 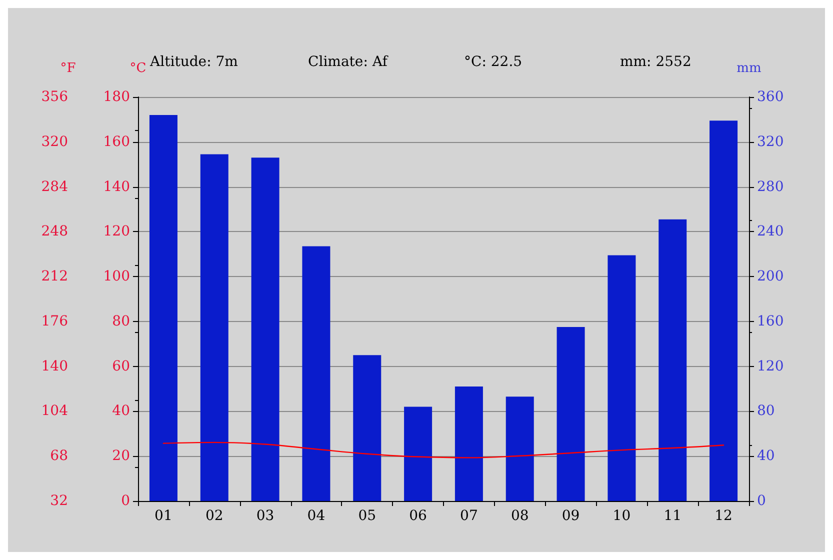 I want to click on y-tick-label: 100, so click(x=116, y=276).